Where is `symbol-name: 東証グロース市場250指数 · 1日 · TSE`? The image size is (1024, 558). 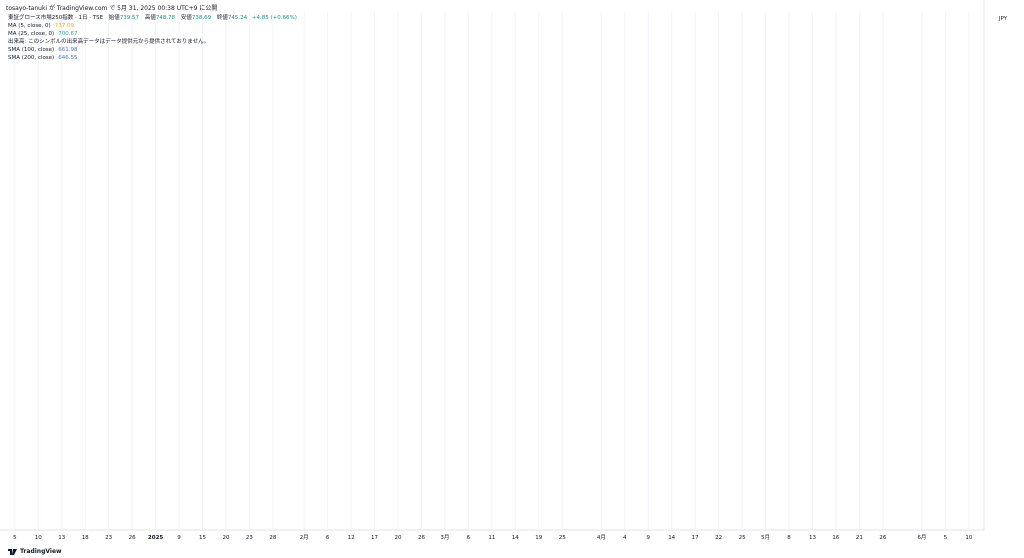 symbol-name: 東証グロース市場250指数 · 1日 · TSE is located at coordinates (56, 18).